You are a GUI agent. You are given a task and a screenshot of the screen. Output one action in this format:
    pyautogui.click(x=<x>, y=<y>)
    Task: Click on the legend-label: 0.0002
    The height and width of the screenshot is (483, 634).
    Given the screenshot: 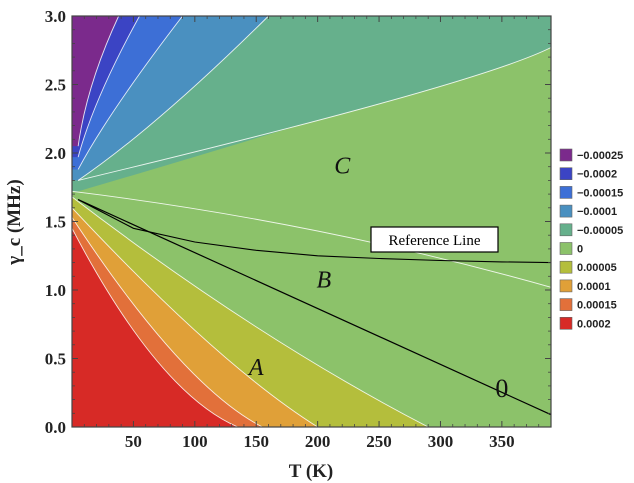 What is the action you would take?
    pyautogui.click(x=594, y=324)
    